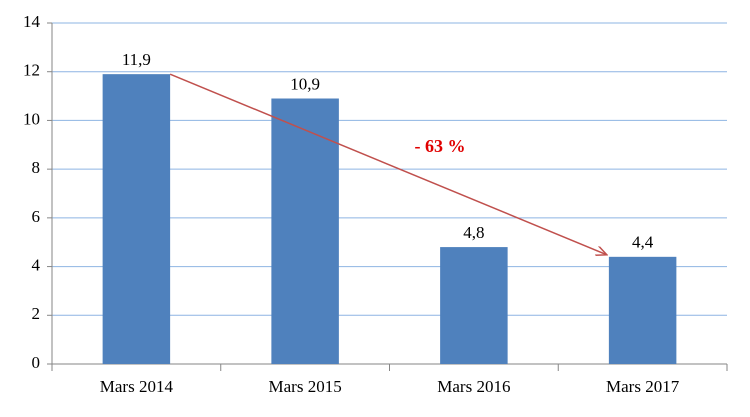  Describe the element at coordinates (36, 264) in the screenshot. I see `y-tick-label: 4` at that location.